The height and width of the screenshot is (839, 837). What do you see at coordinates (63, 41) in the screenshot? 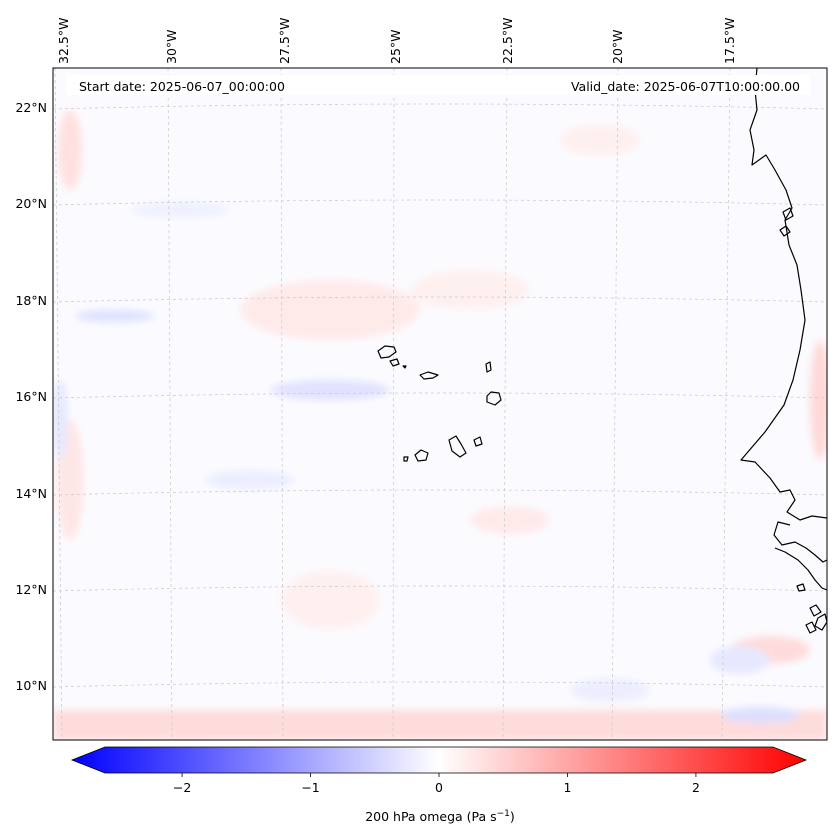
I see `lon-tick-label: 32.5°W` at bounding box center [63, 41].